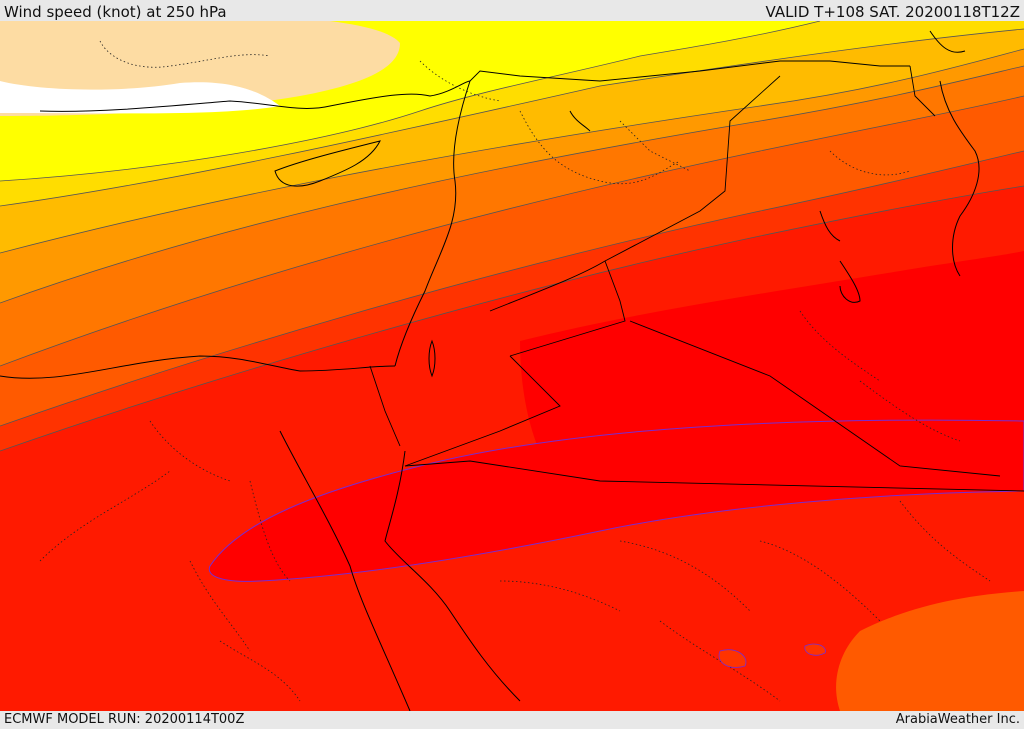  Describe the element at coordinates (892, 12) in the screenshot. I see `valid-time: VALID T+108 SAT. 20200118T12Z` at that location.